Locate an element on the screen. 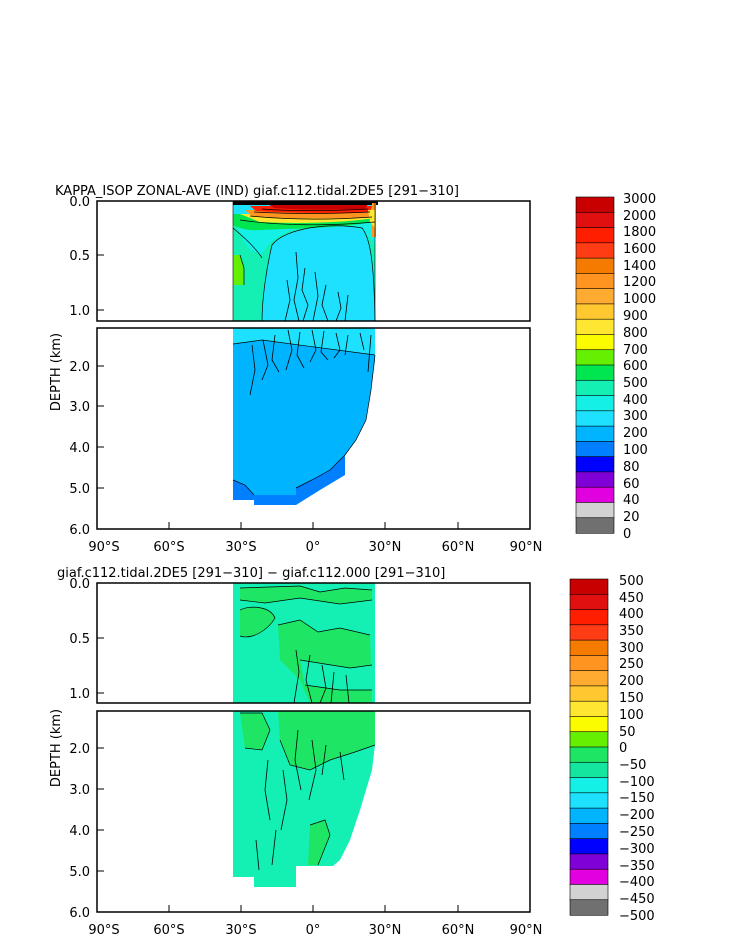 This screenshot has width=733, height=945. colorbar-2-label: −300 is located at coordinates (637, 849).